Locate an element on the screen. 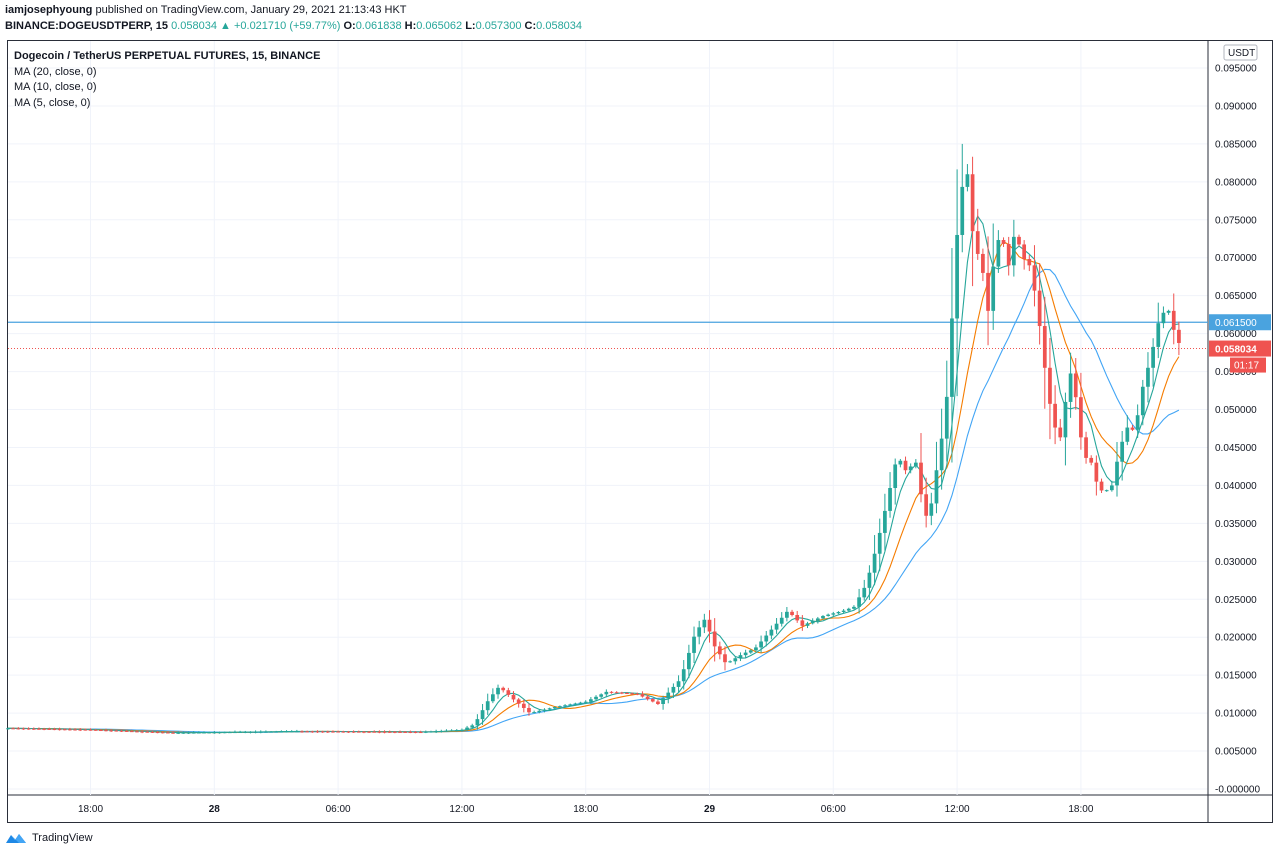 The height and width of the screenshot is (855, 1280). last-price-label: 0.058034 is located at coordinates (1236, 350).